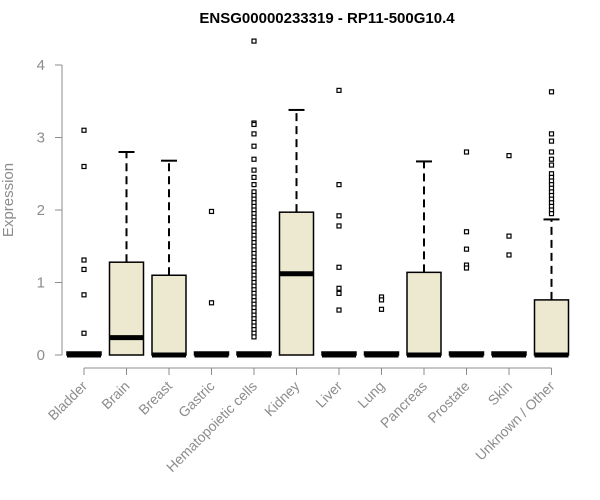  What do you see at coordinates (254, 198) in the screenshot?
I see `box-hematopoietic-cells` at bounding box center [254, 198].